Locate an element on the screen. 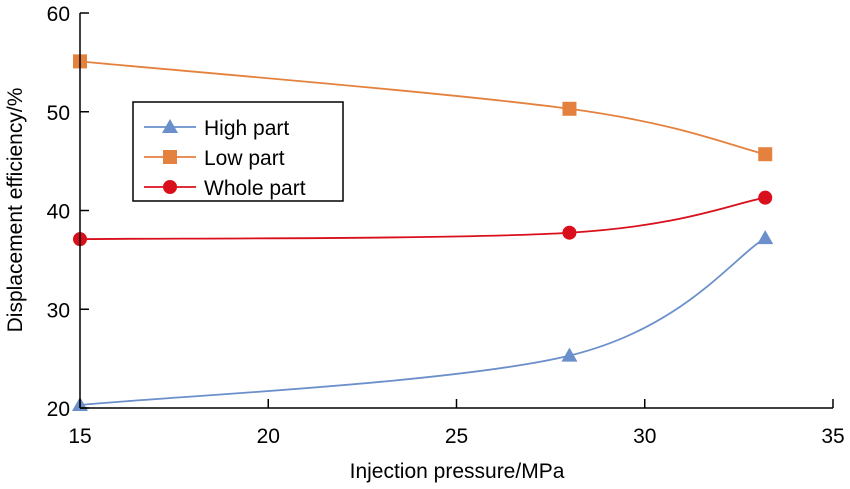 The height and width of the screenshot is (489, 850). series-line-whole-part is located at coordinates (422, 218).